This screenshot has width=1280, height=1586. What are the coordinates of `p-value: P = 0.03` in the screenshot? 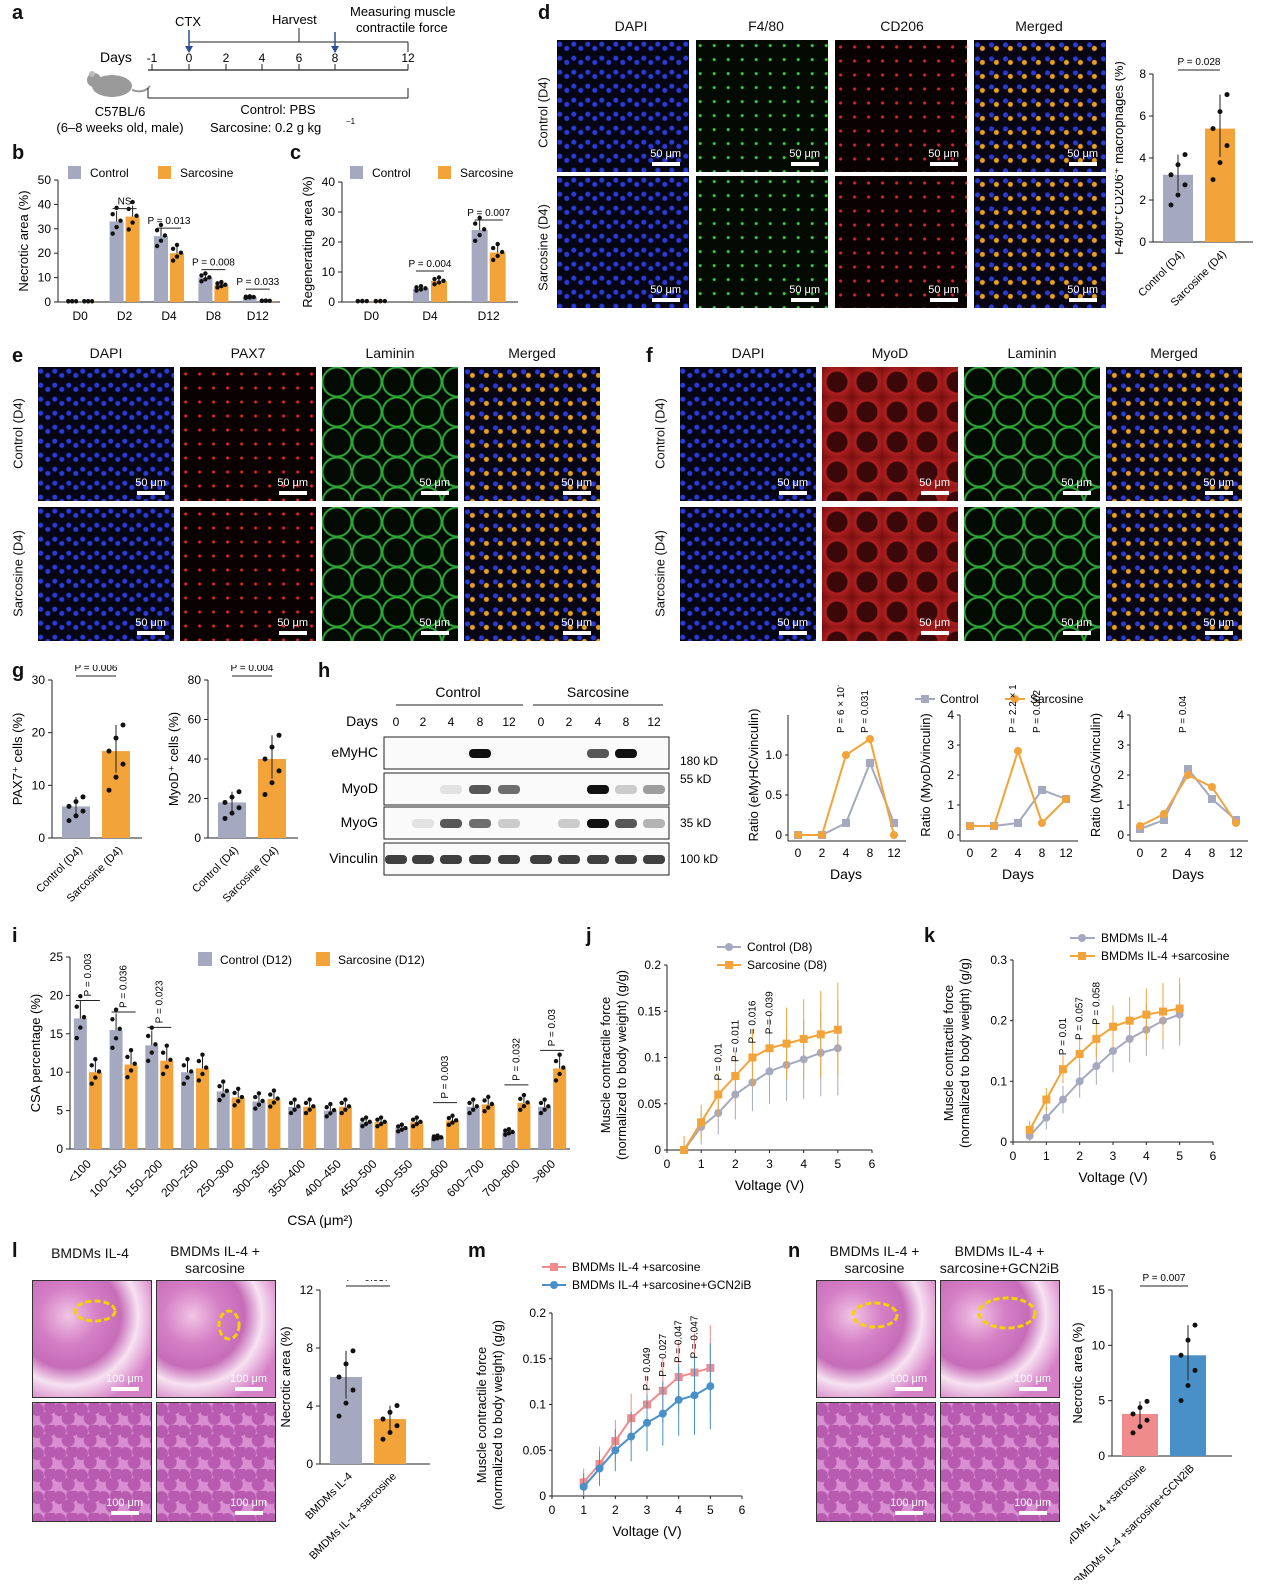 It's located at (552, 1028).